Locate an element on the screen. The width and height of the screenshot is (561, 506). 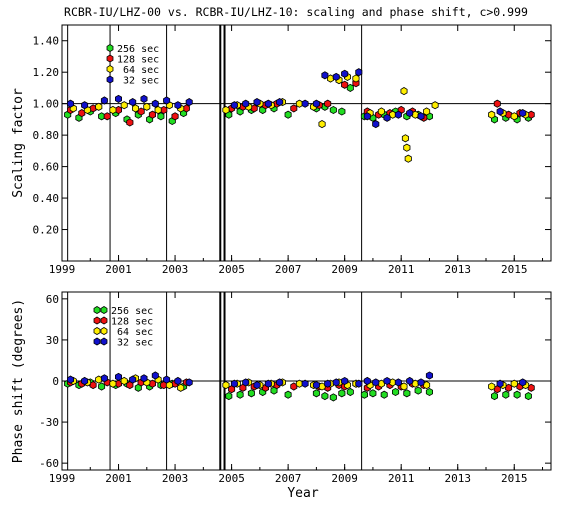
scaling-x-tick-label: 2001 is located at coordinates (118, 269).